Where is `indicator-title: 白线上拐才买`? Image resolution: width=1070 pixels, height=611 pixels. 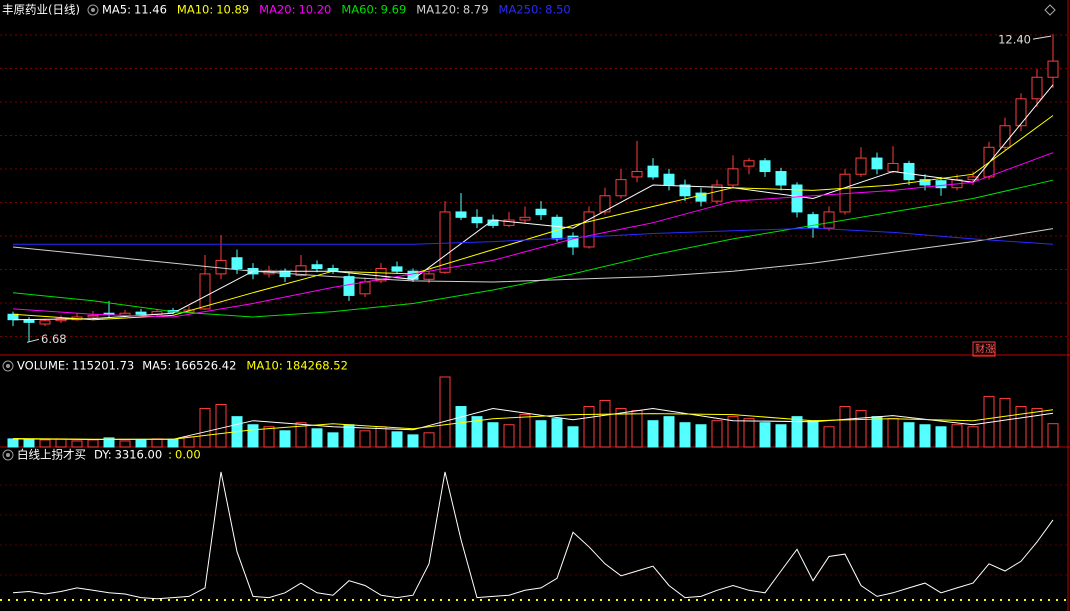
indicator-title: 白线上拐才买 is located at coordinates (51, 455).